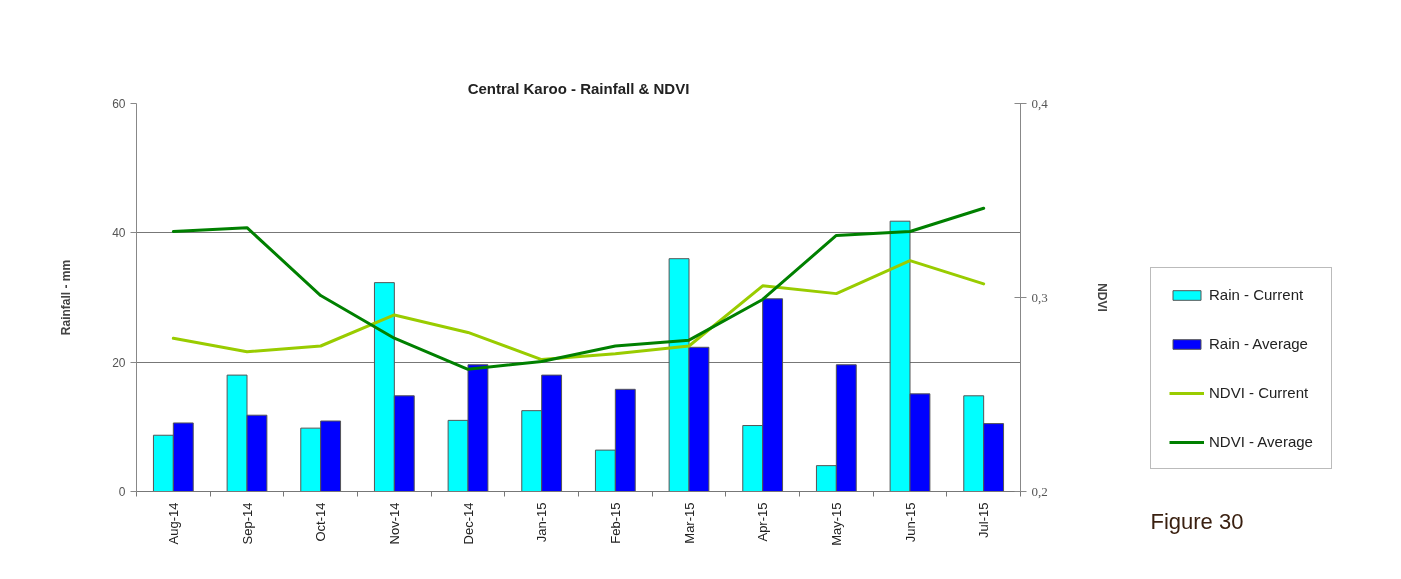 The height and width of the screenshot is (579, 1401). I want to click on legend-label: NDVI - Current, so click(1259, 392).